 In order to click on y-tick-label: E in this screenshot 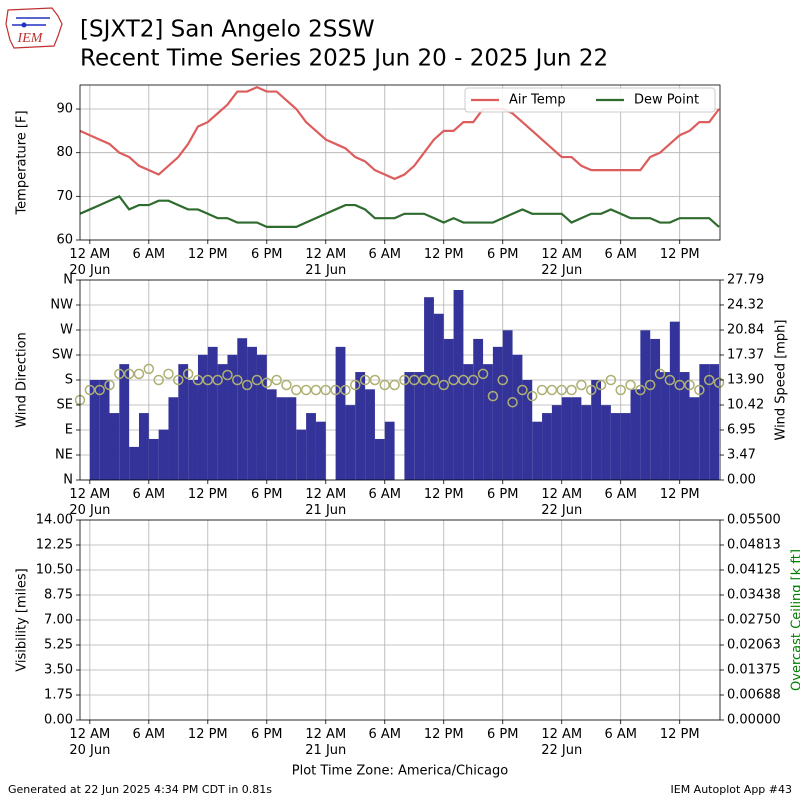, I will do `click(69, 430)`.